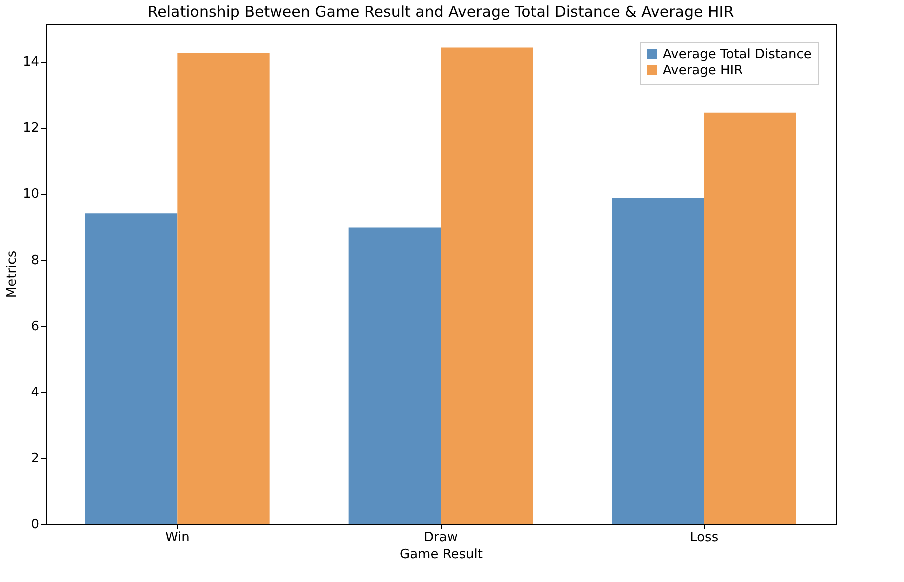 This screenshot has width=904, height=582. What do you see at coordinates (31, 128) in the screenshot?
I see `y-tick-label: 12` at bounding box center [31, 128].